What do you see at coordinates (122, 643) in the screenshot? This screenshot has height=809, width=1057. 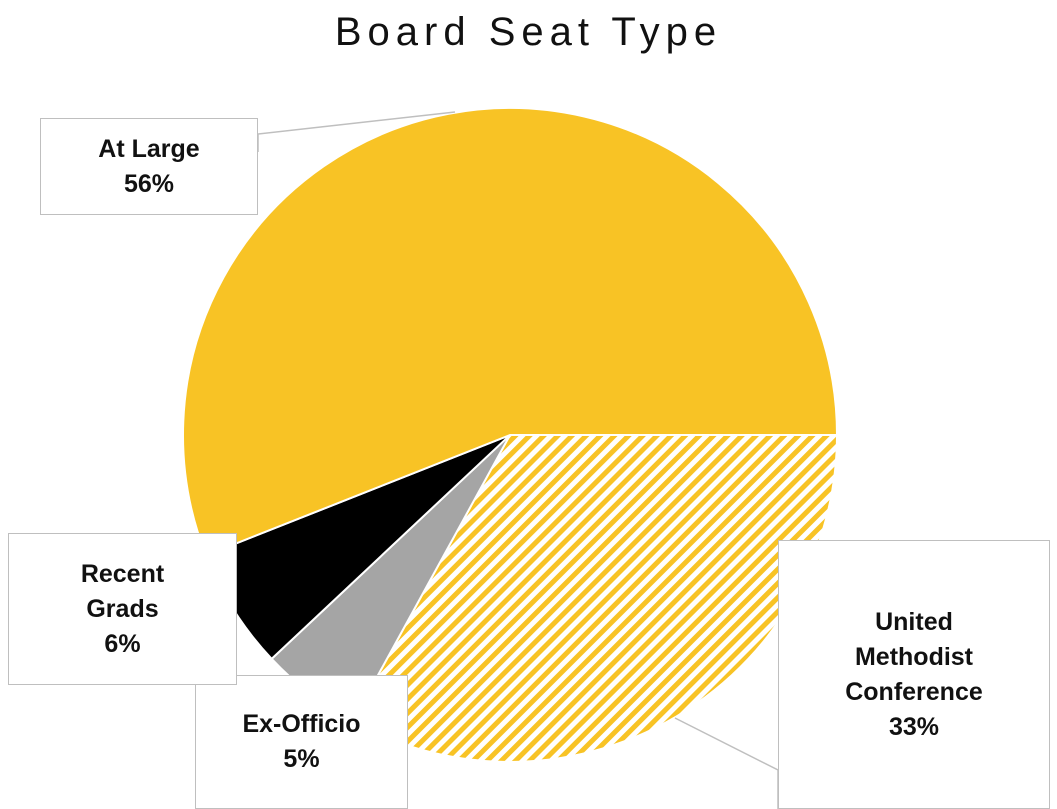 I see `value-label: 6%` at bounding box center [122, 643].